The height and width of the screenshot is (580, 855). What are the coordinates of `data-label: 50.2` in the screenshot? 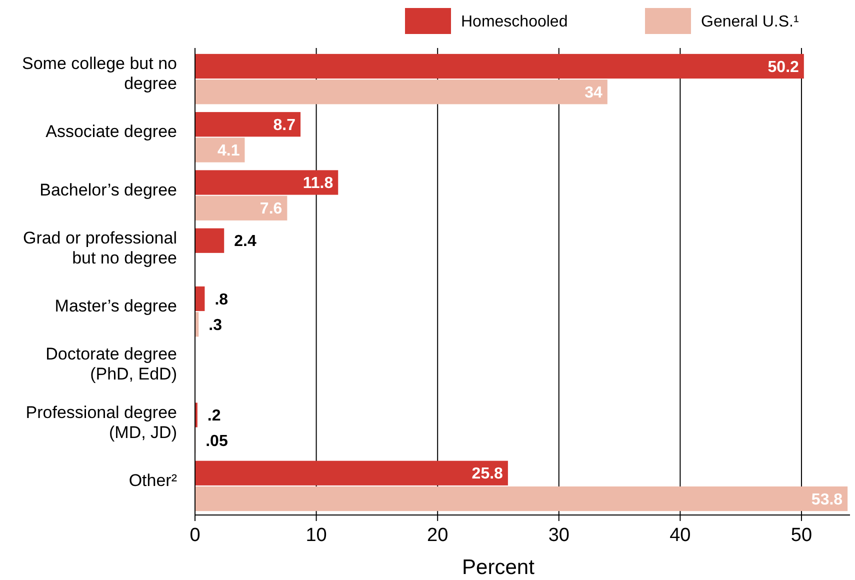 It's located at (784, 67).